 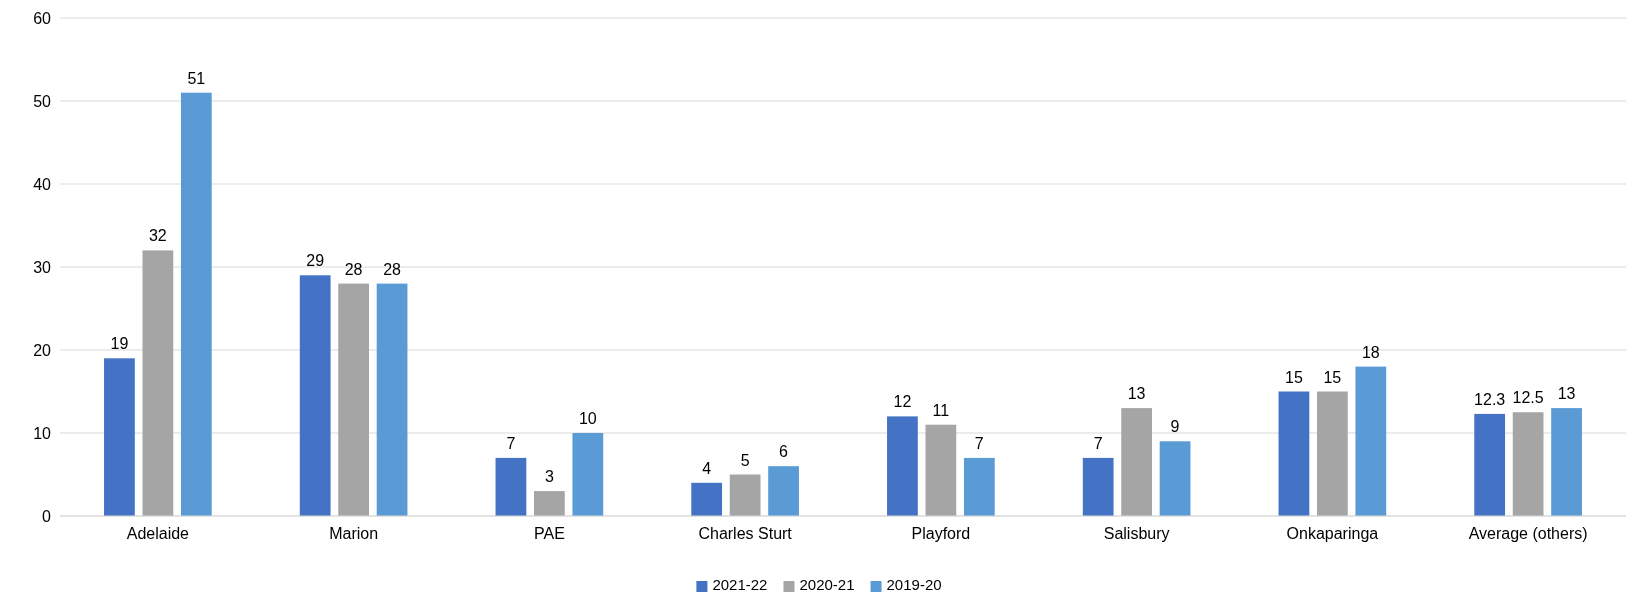 I want to click on y-tick-label: 20, so click(x=42, y=350).